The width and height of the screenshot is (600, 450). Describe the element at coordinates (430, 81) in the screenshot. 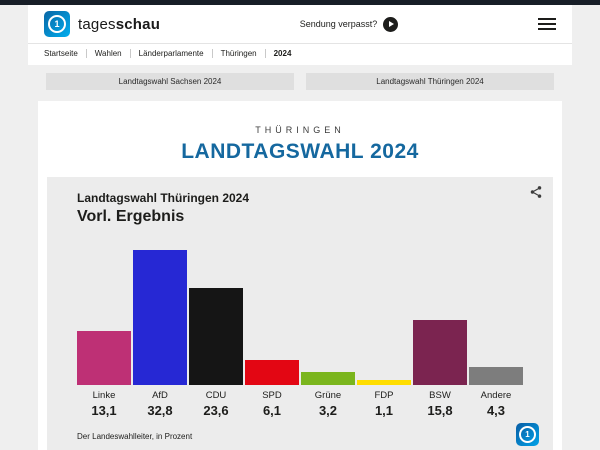

I see `tab-landtagswahl-thueringen-2024: Landtagswahl Thüringen 2024` at that location.